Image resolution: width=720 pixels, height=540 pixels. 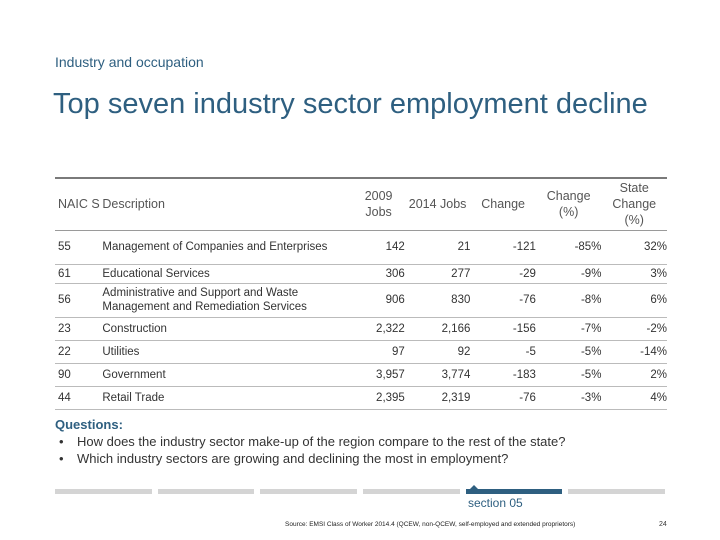 I want to click on section-progress-bar, so click(x=360, y=491).